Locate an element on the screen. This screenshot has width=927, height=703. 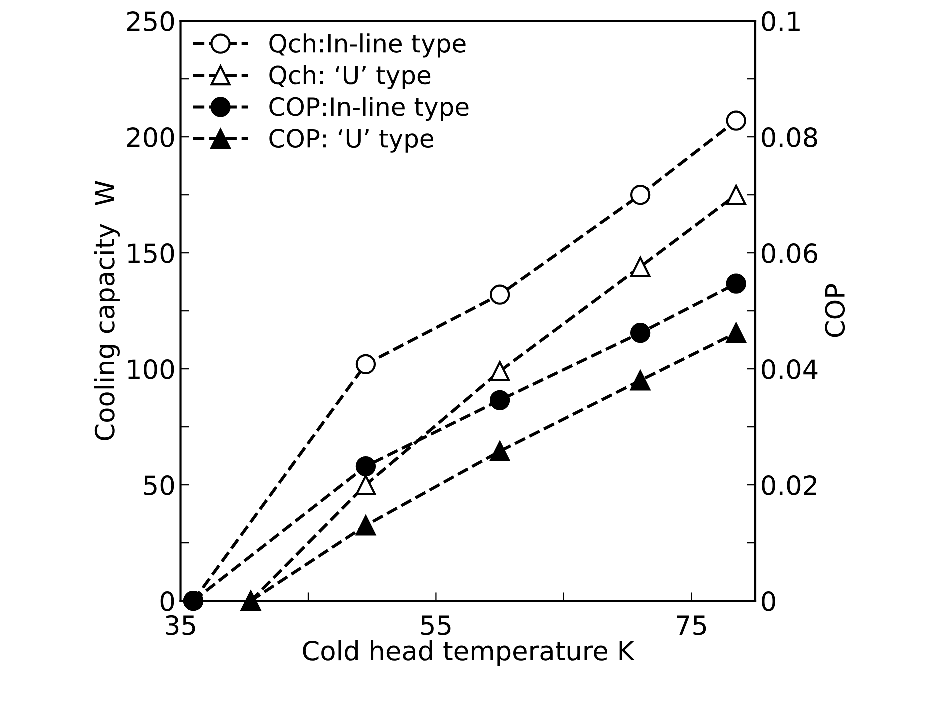
y2-tick-label: 0.02 is located at coordinates (789, 486).